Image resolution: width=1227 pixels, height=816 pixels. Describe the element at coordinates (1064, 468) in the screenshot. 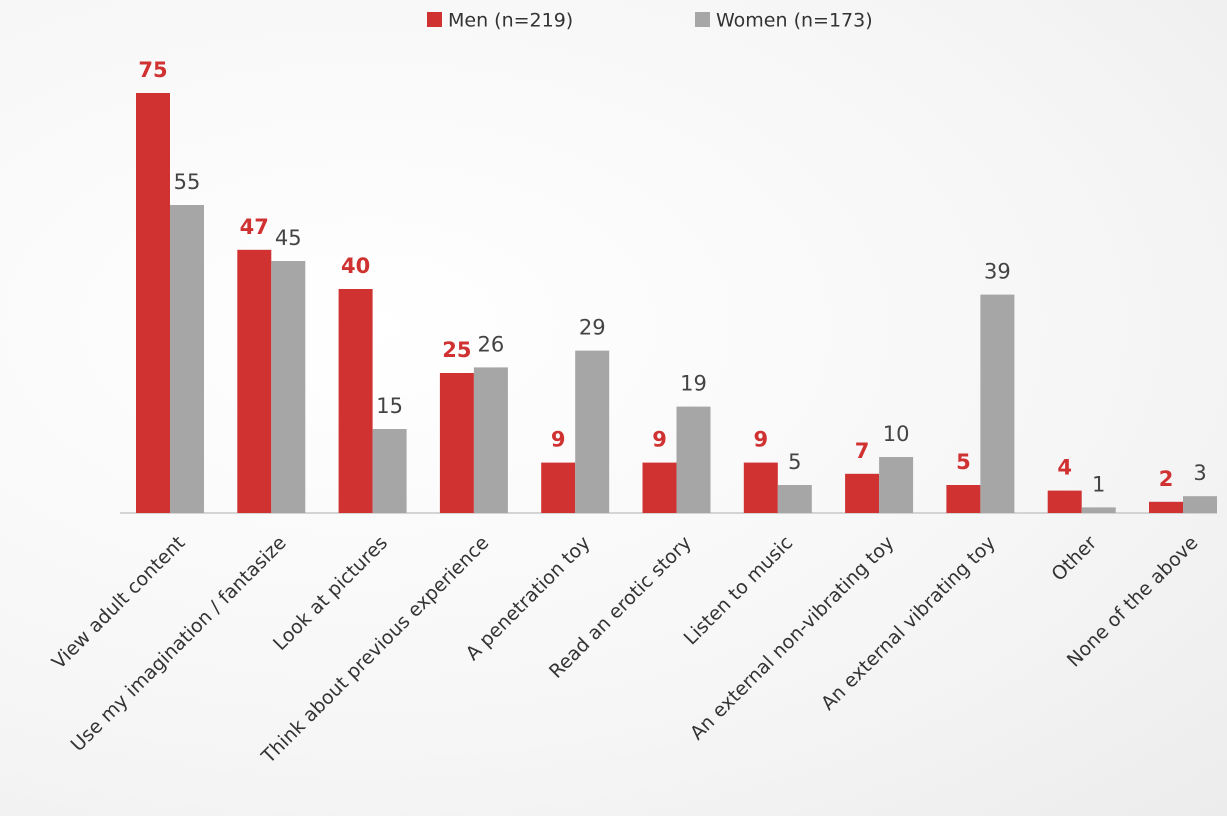

I see `value-label: 4` at that location.